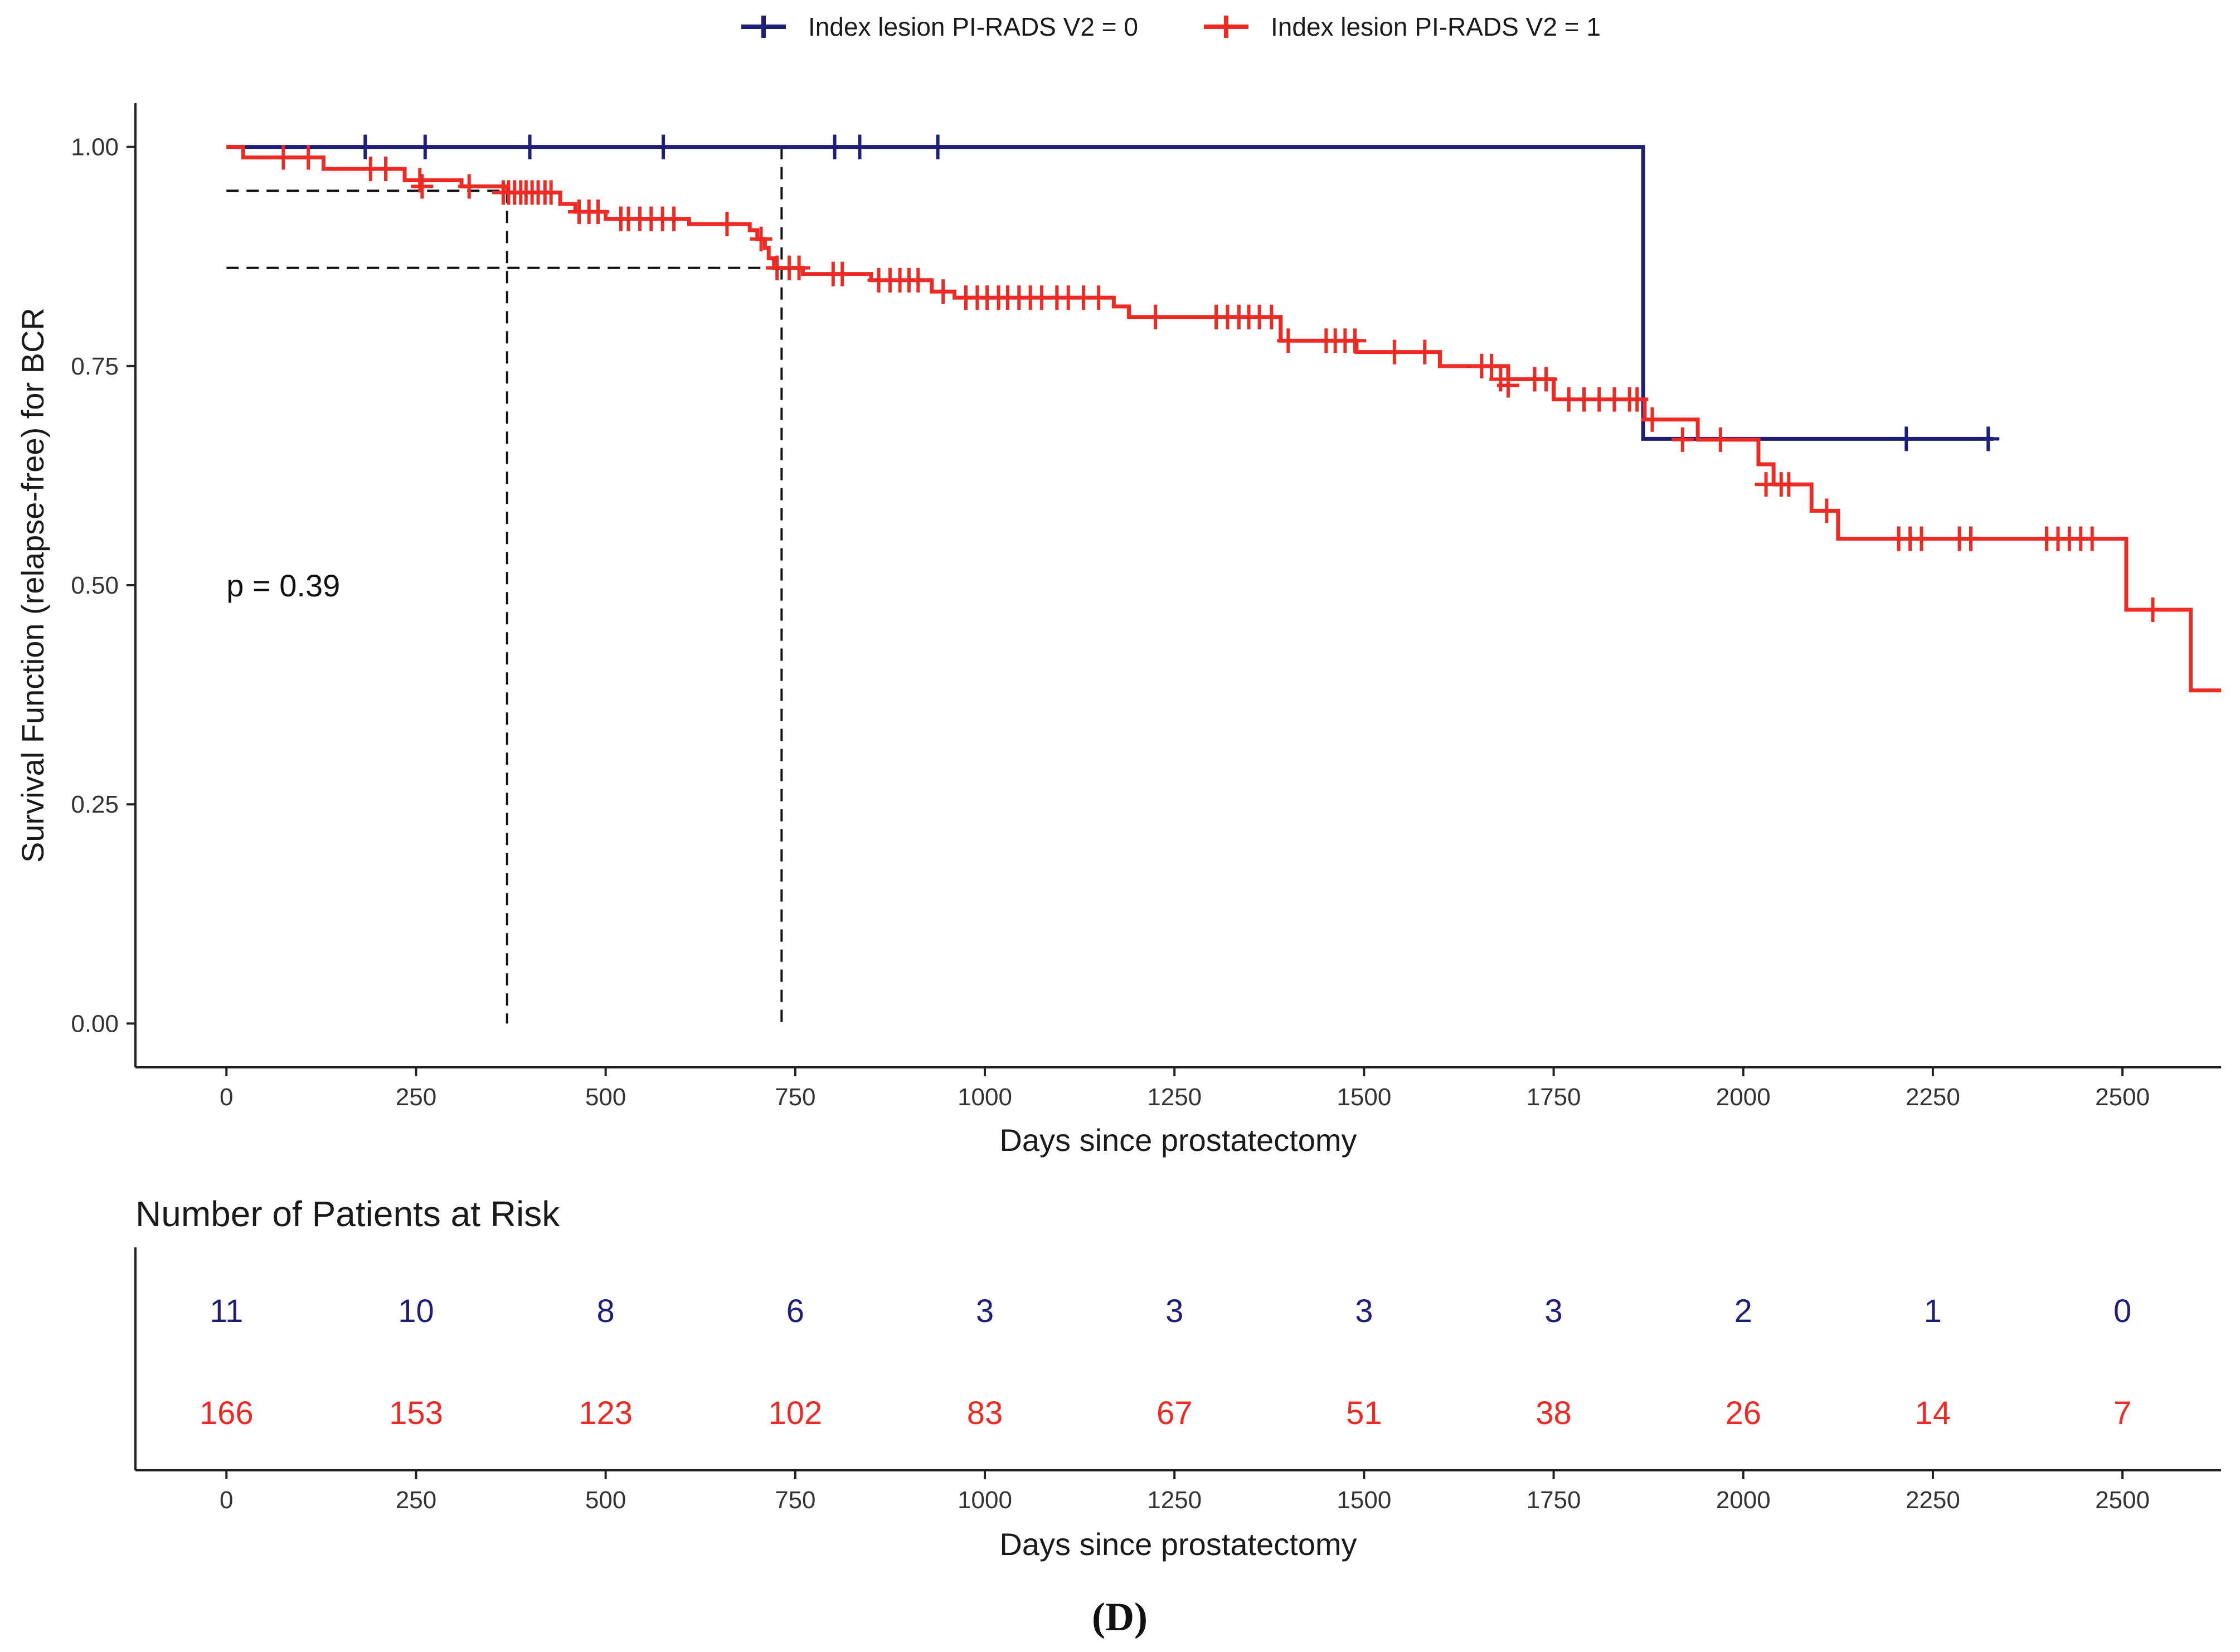 The width and height of the screenshot is (2240, 1652). What do you see at coordinates (2122, 1500) in the screenshot?
I see `risk-x-tick-label: 2500` at bounding box center [2122, 1500].